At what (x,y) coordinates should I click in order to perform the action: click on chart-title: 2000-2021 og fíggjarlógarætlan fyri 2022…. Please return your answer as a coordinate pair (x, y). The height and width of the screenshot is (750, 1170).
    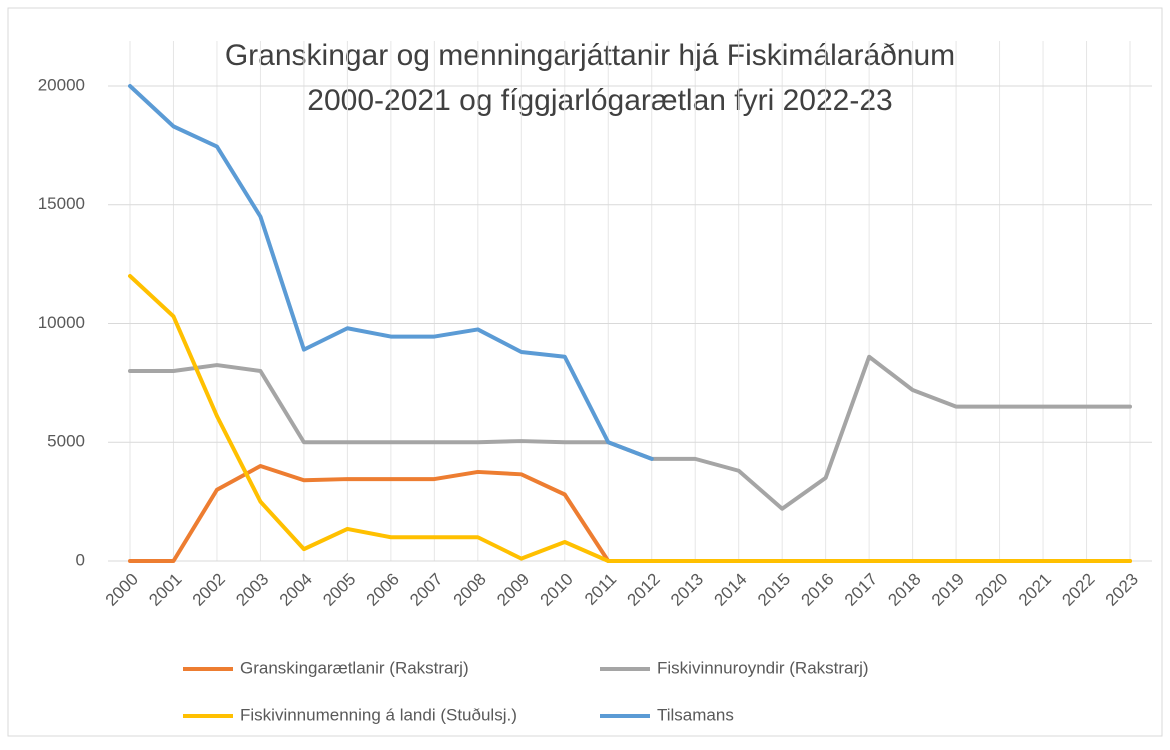
    Looking at the image, I should click on (599, 100).